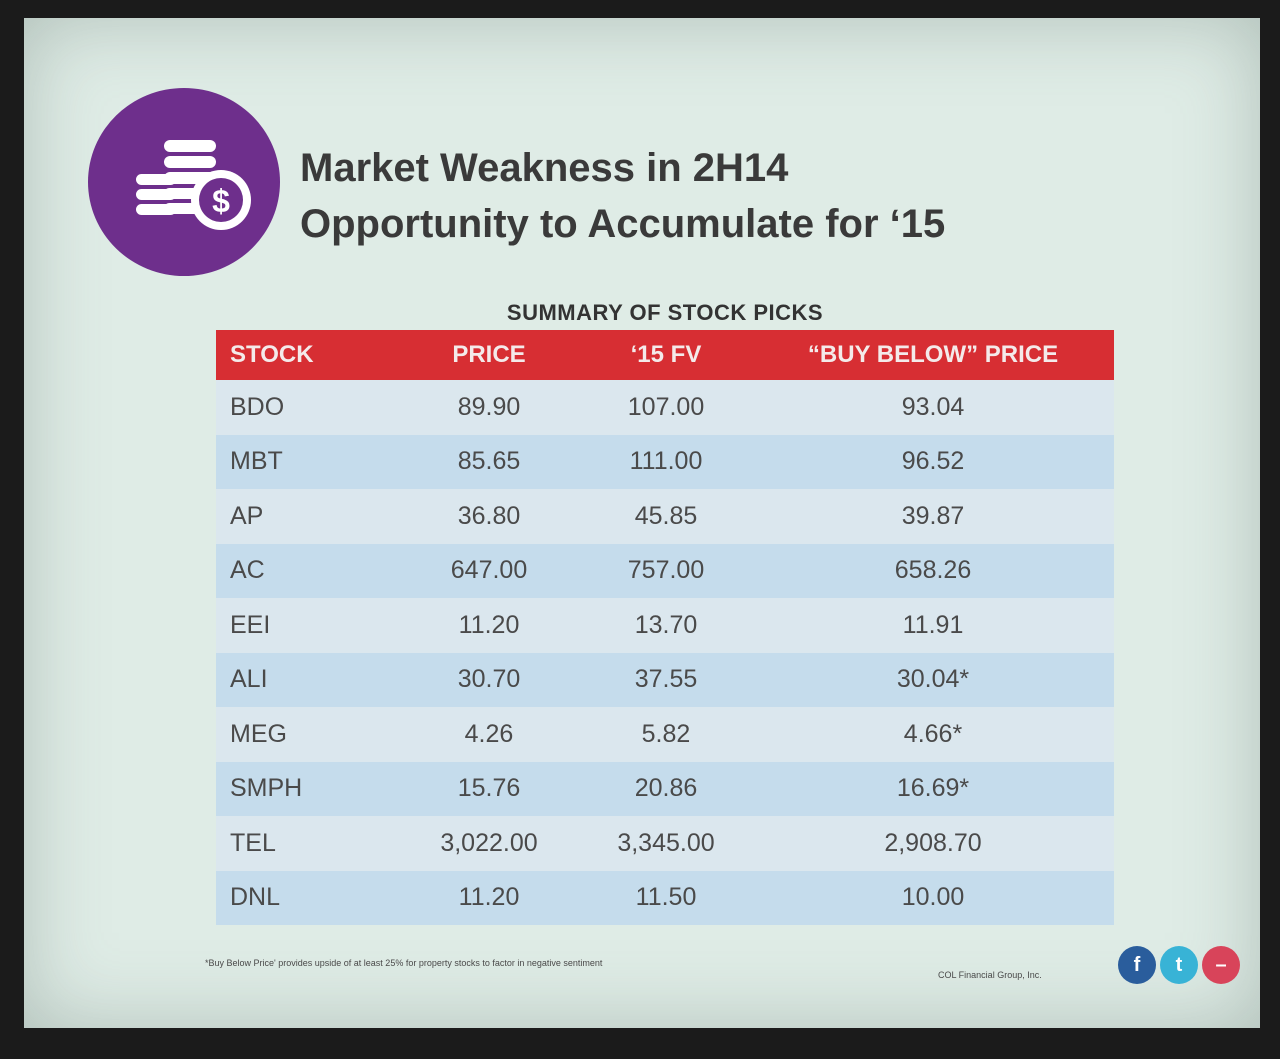  I want to click on table-row: ALI 30.70 37.55 30.04*, so click(665, 679).